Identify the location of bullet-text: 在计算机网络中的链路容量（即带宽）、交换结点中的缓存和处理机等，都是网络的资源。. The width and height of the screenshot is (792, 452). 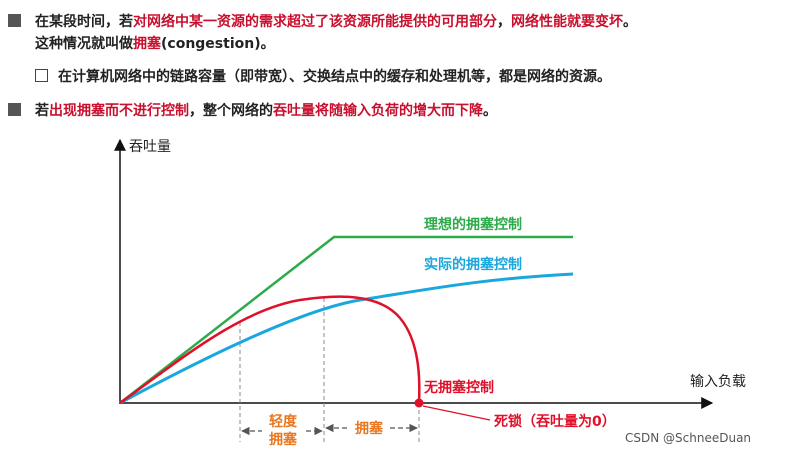
(334, 77).